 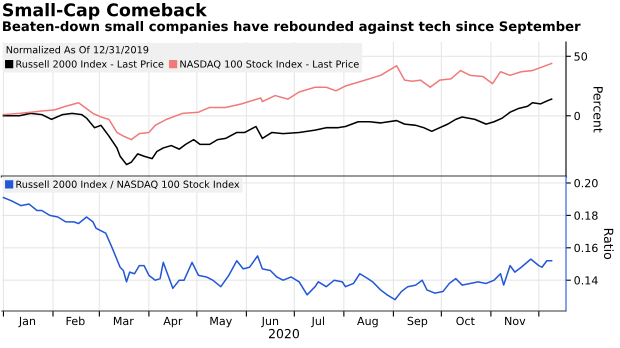 I want to click on x-axis-title: 2020, so click(x=284, y=333).